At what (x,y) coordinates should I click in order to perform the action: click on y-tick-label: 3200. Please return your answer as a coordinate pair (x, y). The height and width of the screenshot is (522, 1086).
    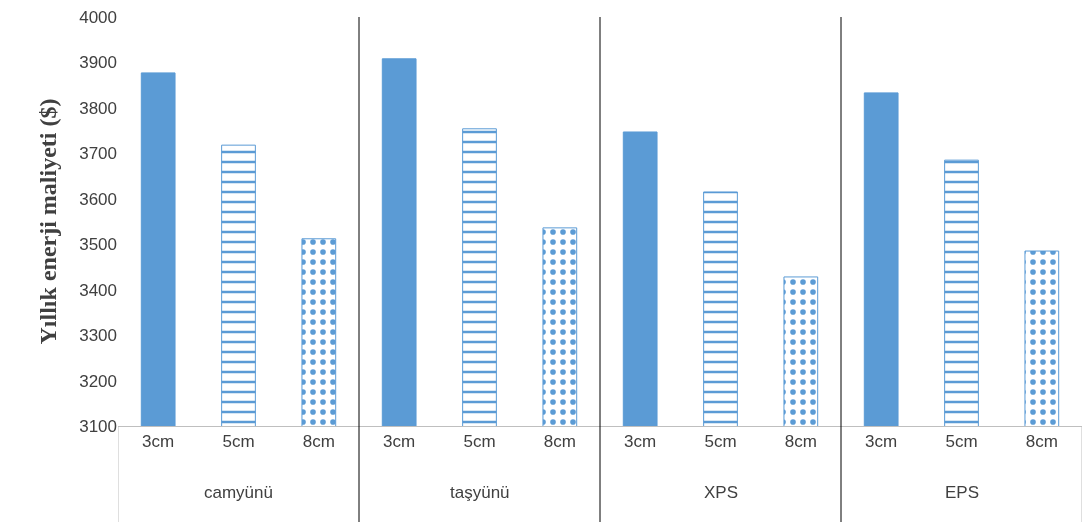
    Looking at the image, I should click on (98, 381).